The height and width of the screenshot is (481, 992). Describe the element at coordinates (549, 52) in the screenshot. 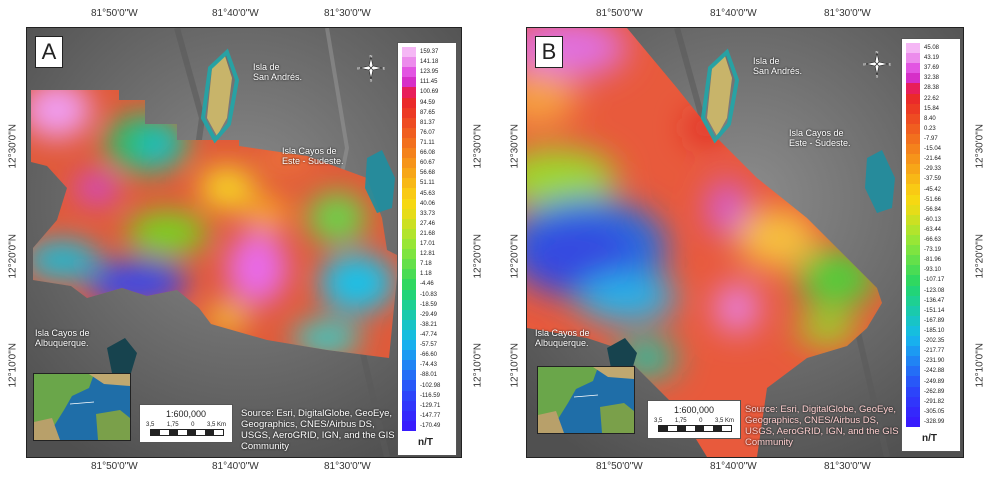

I see `panel-letter: B` at that location.